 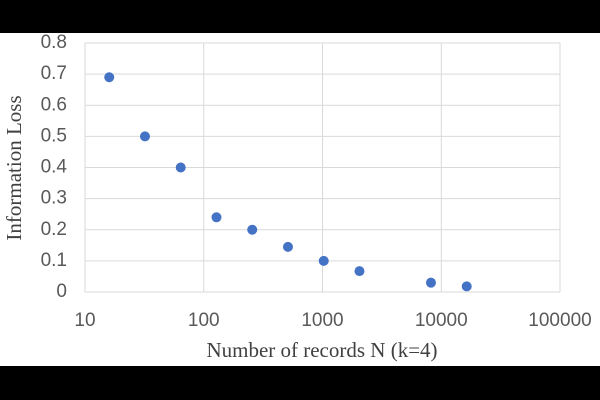 What do you see at coordinates (204, 320) in the screenshot?
I see `x-tick-label: 100` at bounding box center [204, 320].